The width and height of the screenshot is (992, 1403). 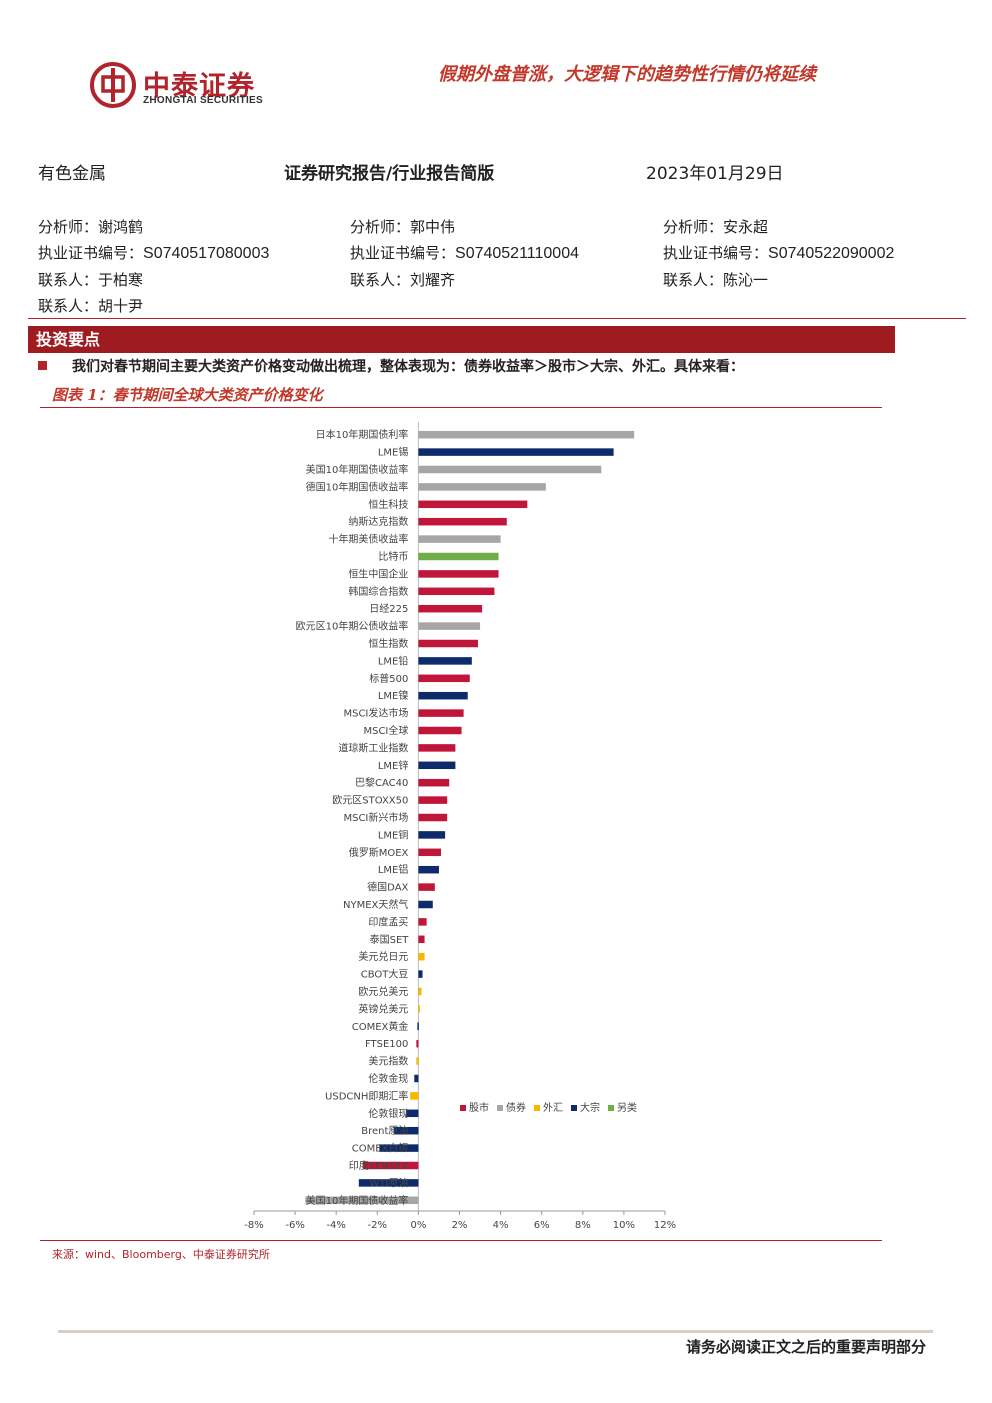 What do you see at coordinates (461, 407) in the screenshot?
I see `figure-top-rule` at bounding box center [461, 407].